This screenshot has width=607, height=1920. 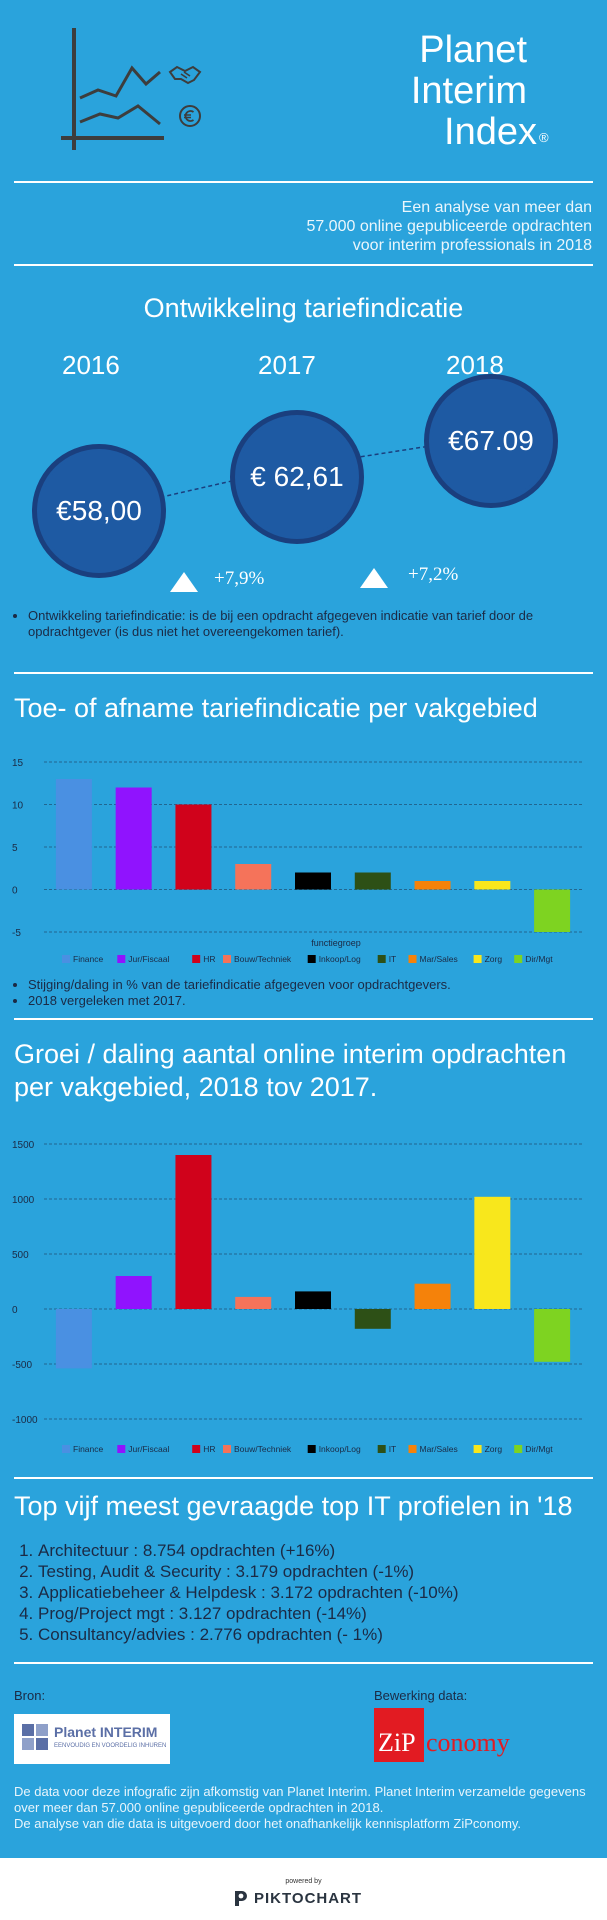 I want to click on handshake-icon, so click(x=185, y=75).